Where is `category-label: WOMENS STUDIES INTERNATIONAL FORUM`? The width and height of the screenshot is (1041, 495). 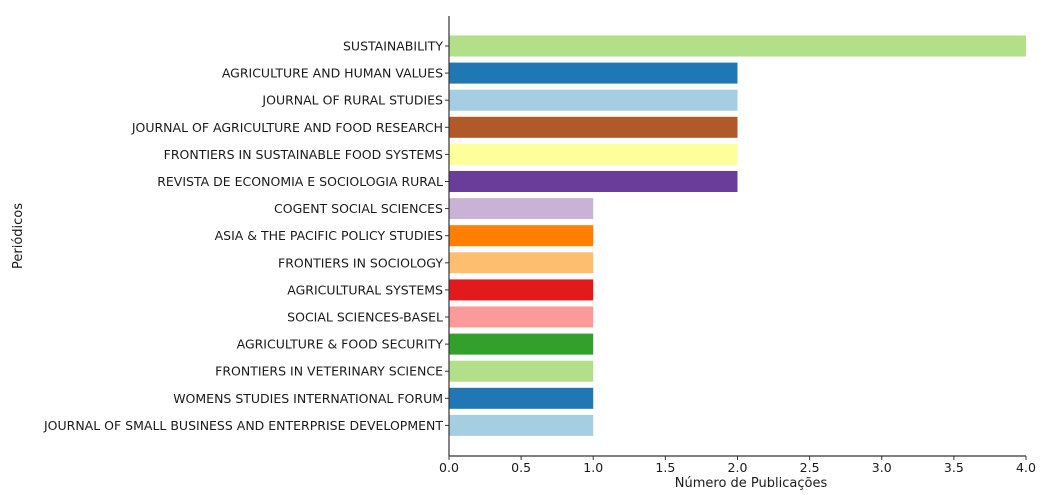 category-label: WOMENS STUDIES INTERNATIONAL FORUM is located at coordinates (308, 398).